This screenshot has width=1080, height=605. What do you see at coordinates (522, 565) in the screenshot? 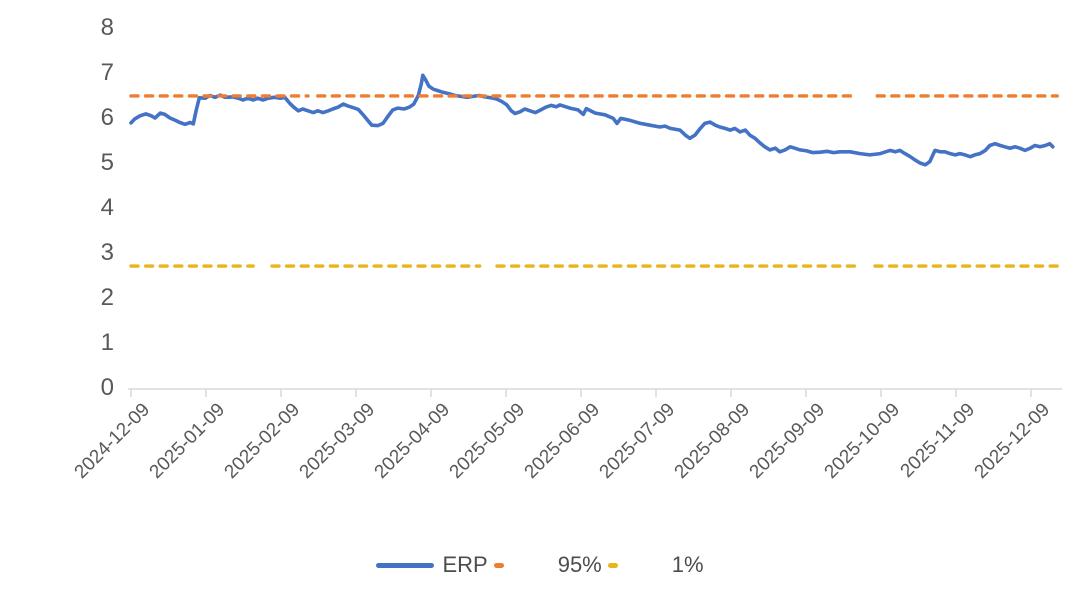
I see `dash-95-sample-icon` at bounding box center [522, 565].